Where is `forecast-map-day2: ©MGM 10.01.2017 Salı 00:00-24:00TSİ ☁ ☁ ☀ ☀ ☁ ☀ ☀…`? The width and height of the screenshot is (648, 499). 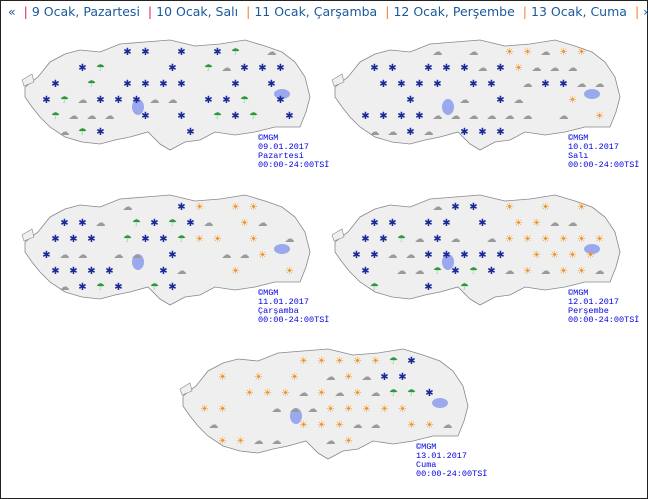 forecast-map-day2: ©MGM 10.01.2017 Salı 00:00-24:00TSİ ☁ ☁ ☀ ☀ ☁ ☀ ☀… is located at coordinates (484, 102).